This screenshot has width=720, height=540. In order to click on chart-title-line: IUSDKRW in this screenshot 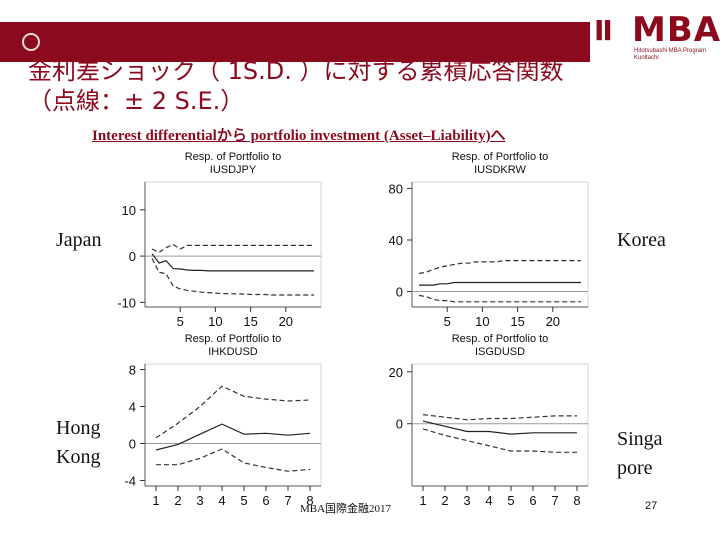, I will do `click(500, 170)`.